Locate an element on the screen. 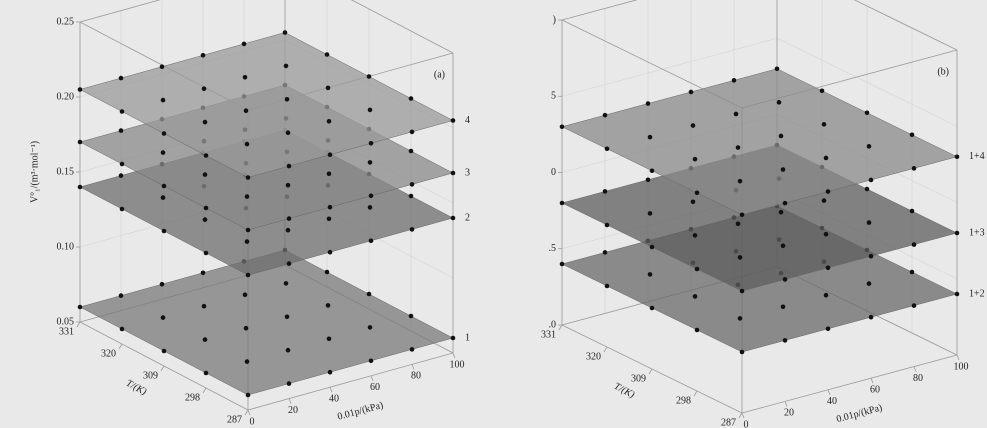 The image size is (987, 428). plane-label: 3 is located at coordinates (467, 172).